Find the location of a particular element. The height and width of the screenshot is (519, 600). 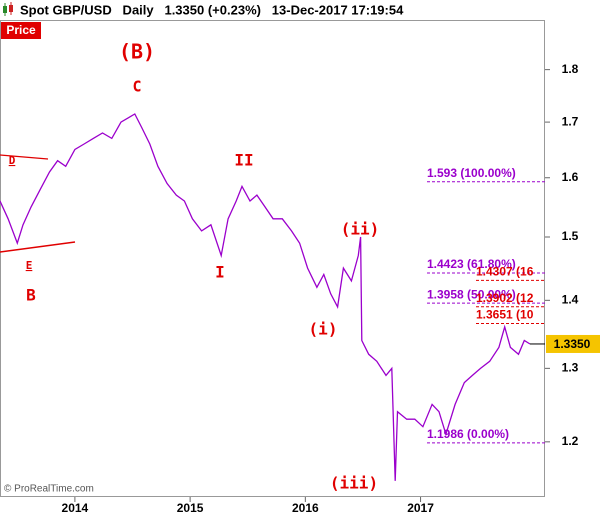

wave-label: (iii) is located at coordinates (354, 483).